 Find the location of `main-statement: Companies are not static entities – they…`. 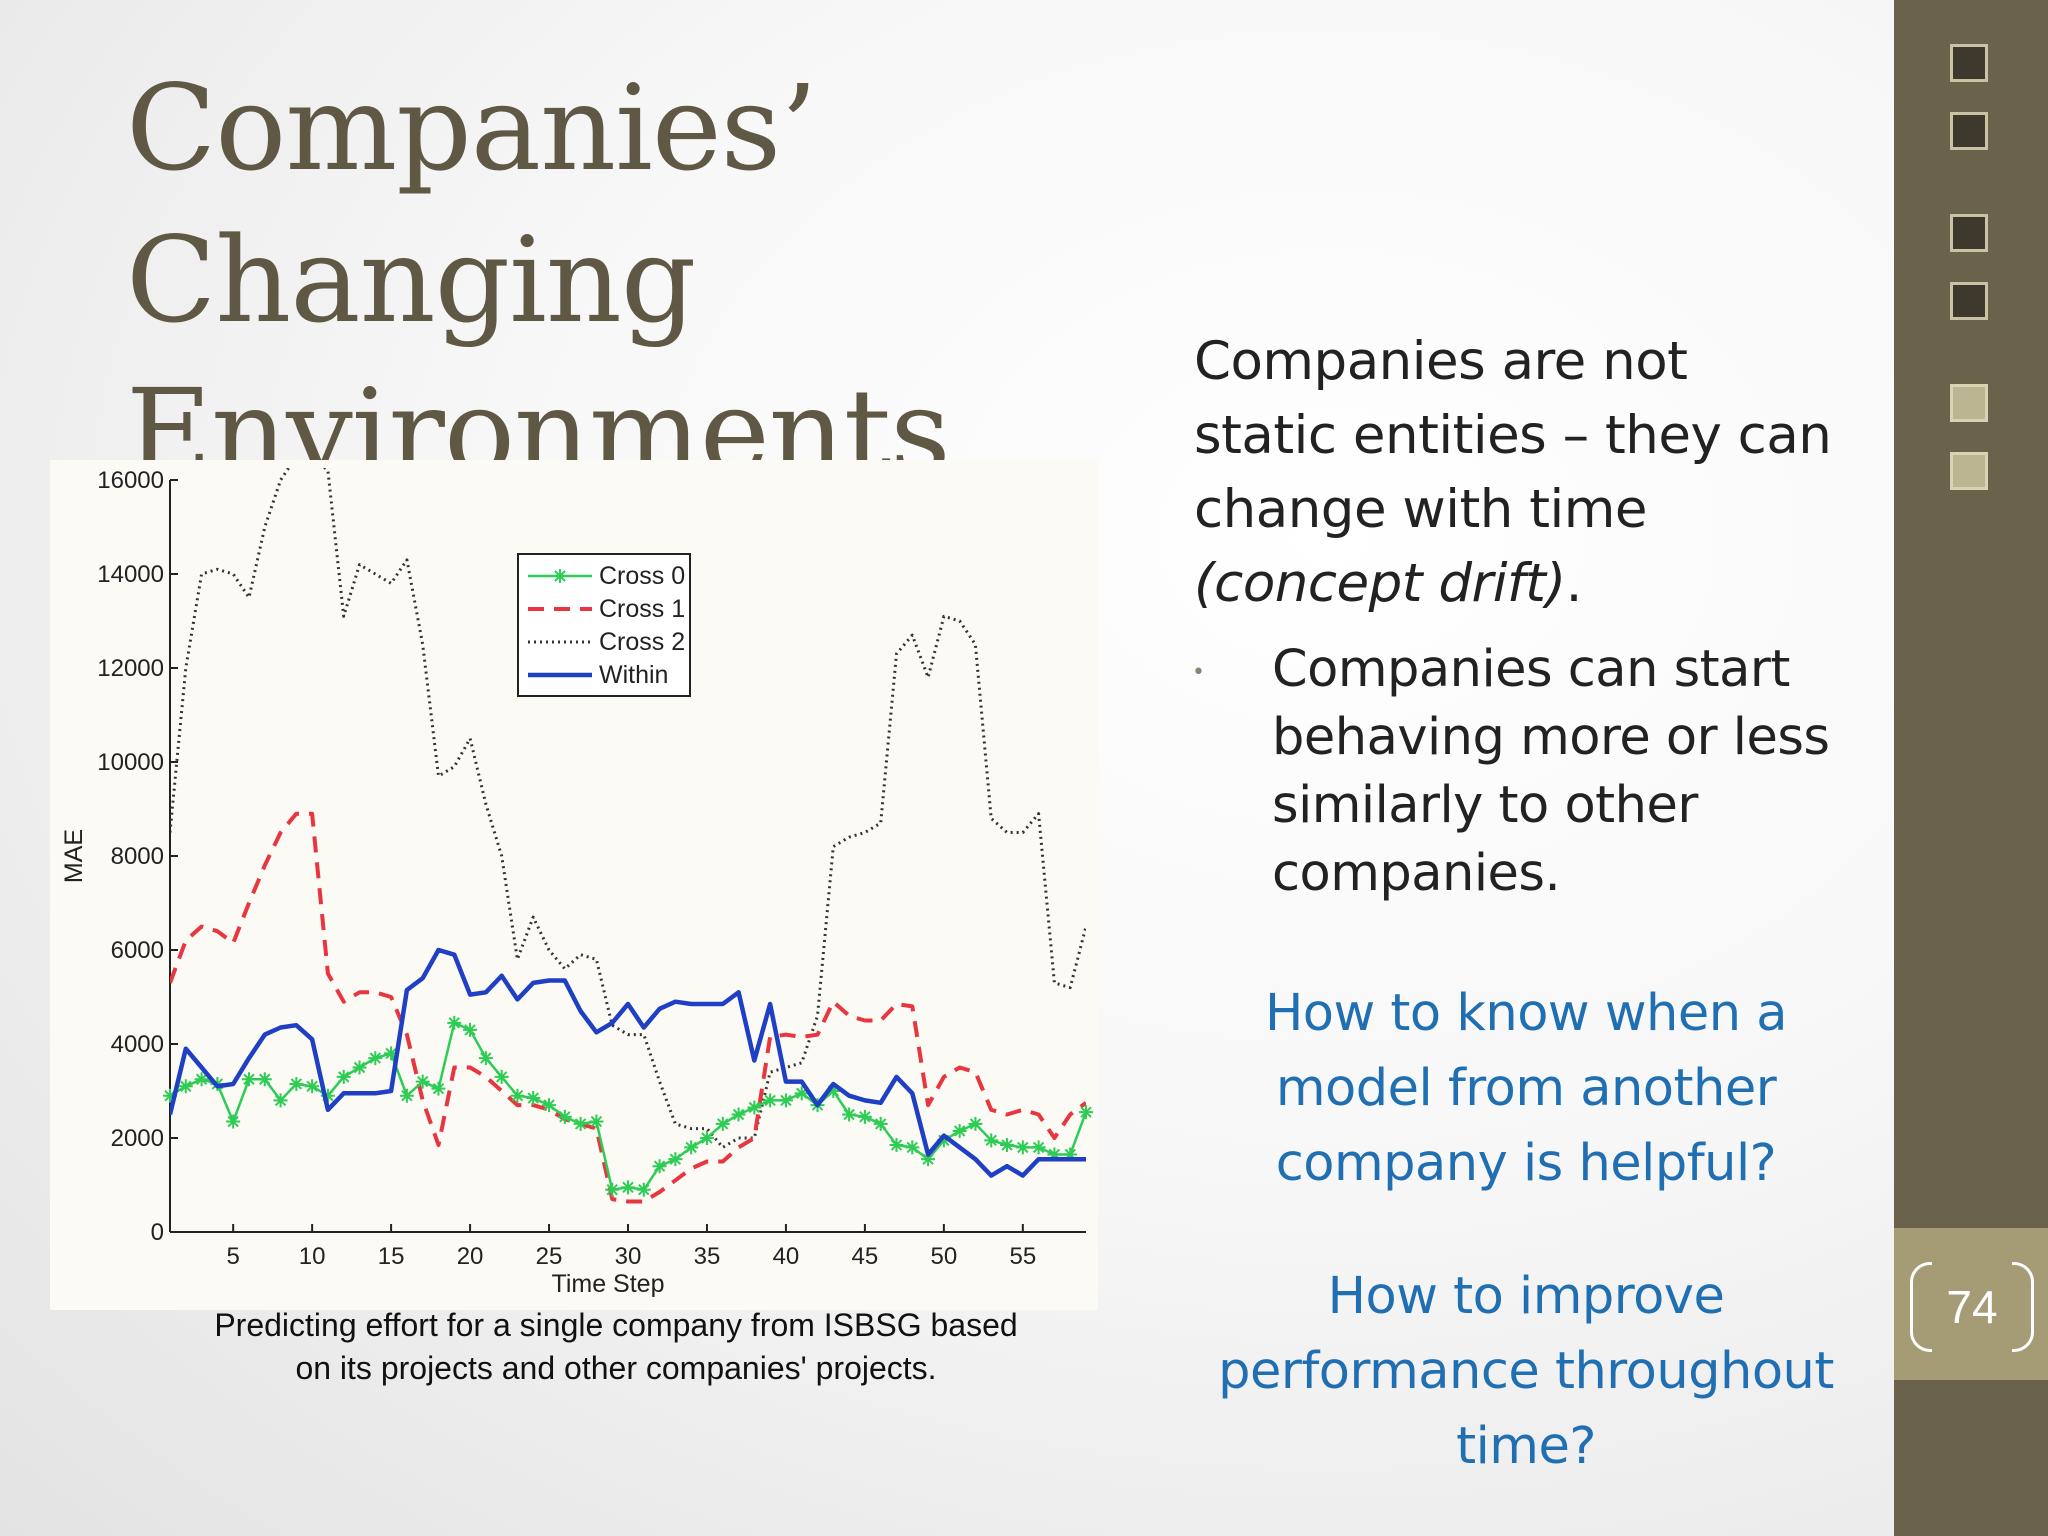

main-statement: Companies are not static entities – they… is located at coordinates (1519, 473).